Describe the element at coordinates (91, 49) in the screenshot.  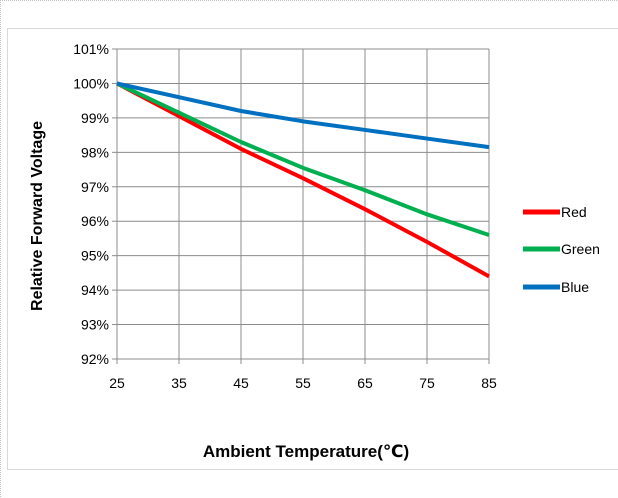
I see `y-tick-label: 101%` at that location.